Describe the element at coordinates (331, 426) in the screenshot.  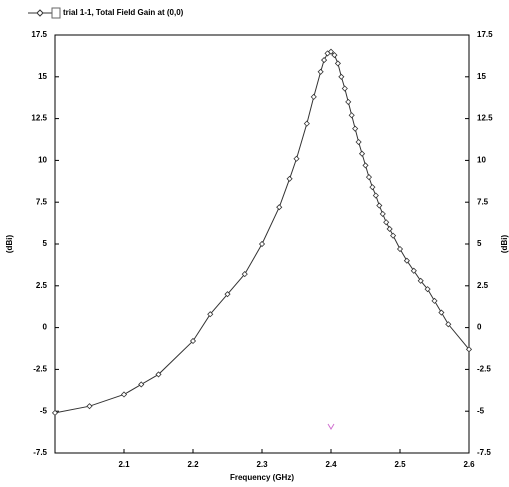
I see `marker-indicator` at that location.